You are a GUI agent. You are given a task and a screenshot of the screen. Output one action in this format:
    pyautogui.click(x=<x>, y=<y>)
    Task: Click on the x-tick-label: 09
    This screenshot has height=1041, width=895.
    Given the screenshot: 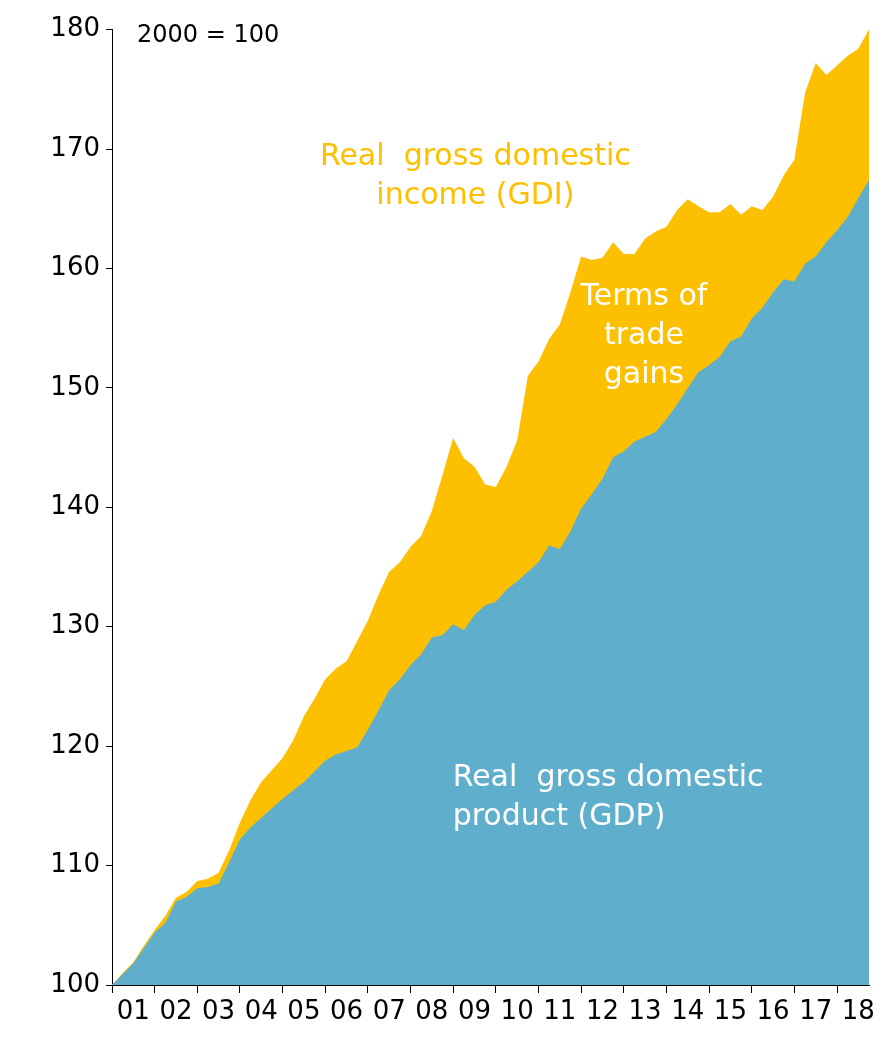 What is the action you would take?
    pyautogui.click(x=474, y=1010)
    